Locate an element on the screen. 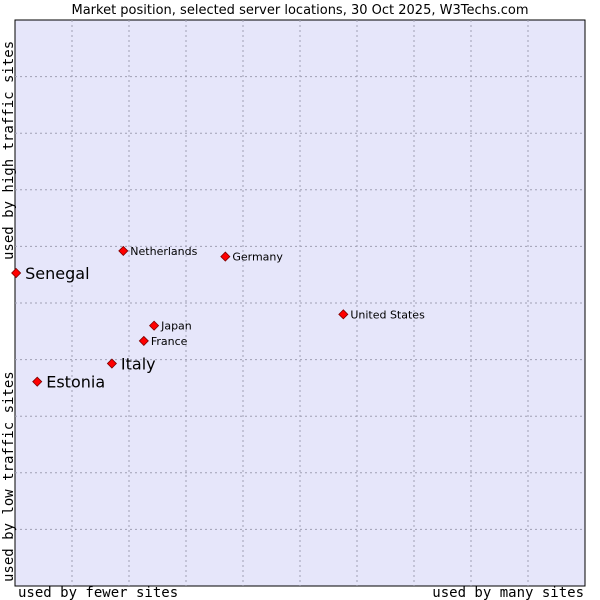  x-axis-label-left: used by fewer sites is located at coordinates (98, 592).